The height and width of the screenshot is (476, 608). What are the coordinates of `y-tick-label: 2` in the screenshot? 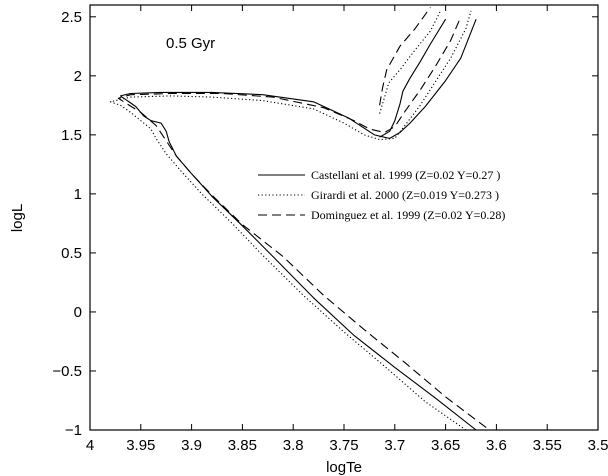 It's located at (78, 76).